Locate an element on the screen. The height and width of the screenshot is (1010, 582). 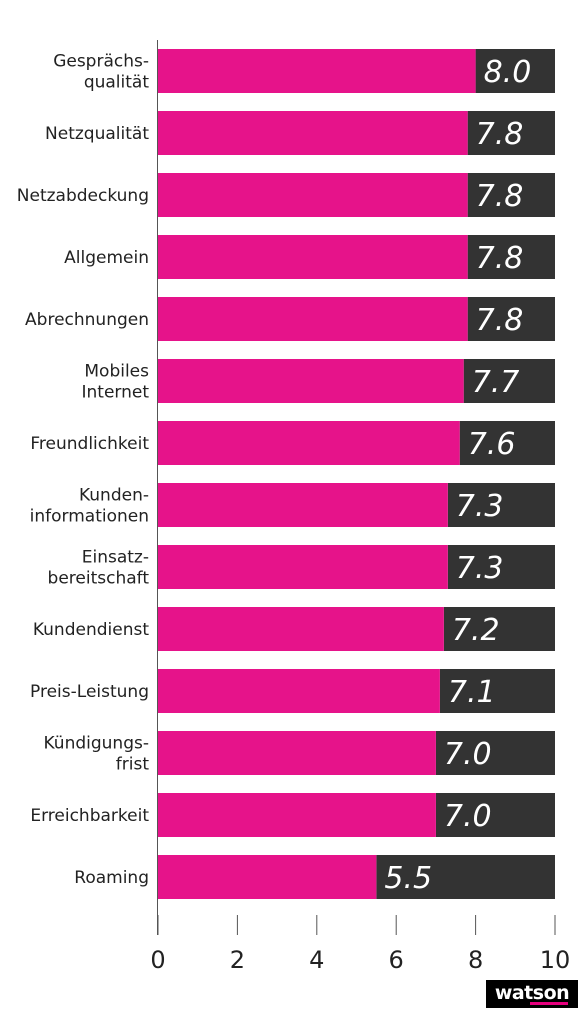
category-label-line: Einsatz- is located at coordinates (115, 558).